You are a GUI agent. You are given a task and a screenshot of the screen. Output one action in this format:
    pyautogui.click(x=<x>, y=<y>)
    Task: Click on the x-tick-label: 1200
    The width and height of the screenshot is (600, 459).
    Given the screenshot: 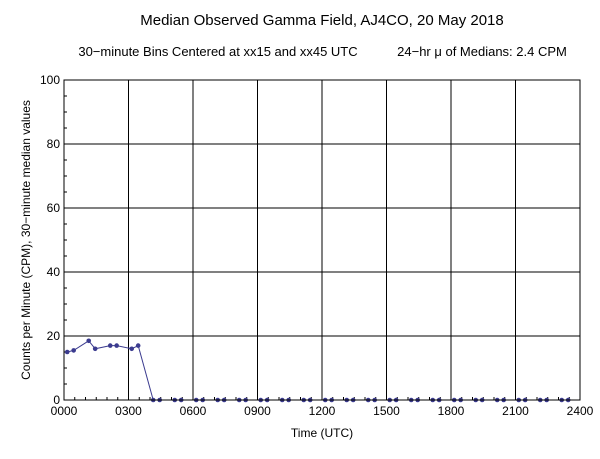 What is the action you would take?
    pyautogui.click(x=322, y=411)
    